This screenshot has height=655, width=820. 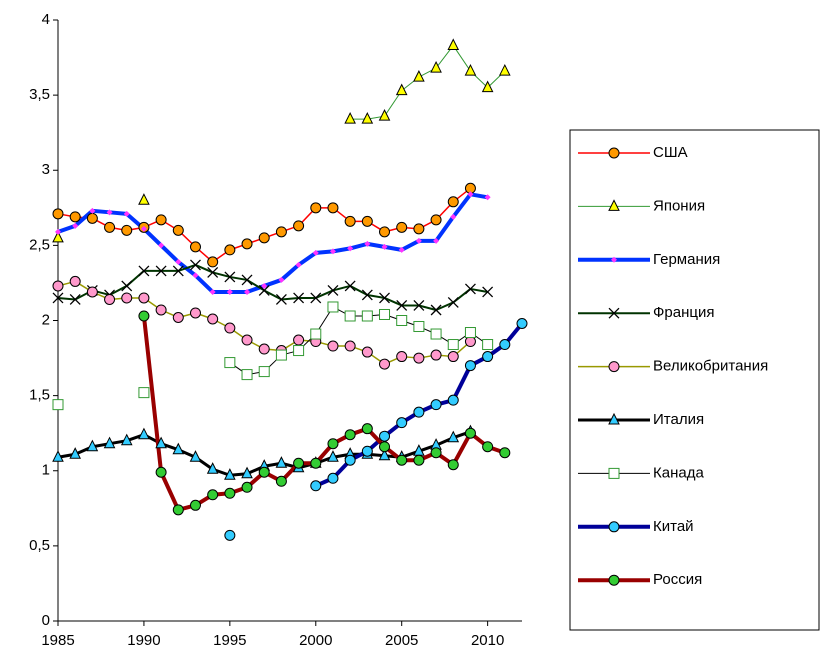 I want to click on y-tick-label: 4, so click(x=46, y=19).